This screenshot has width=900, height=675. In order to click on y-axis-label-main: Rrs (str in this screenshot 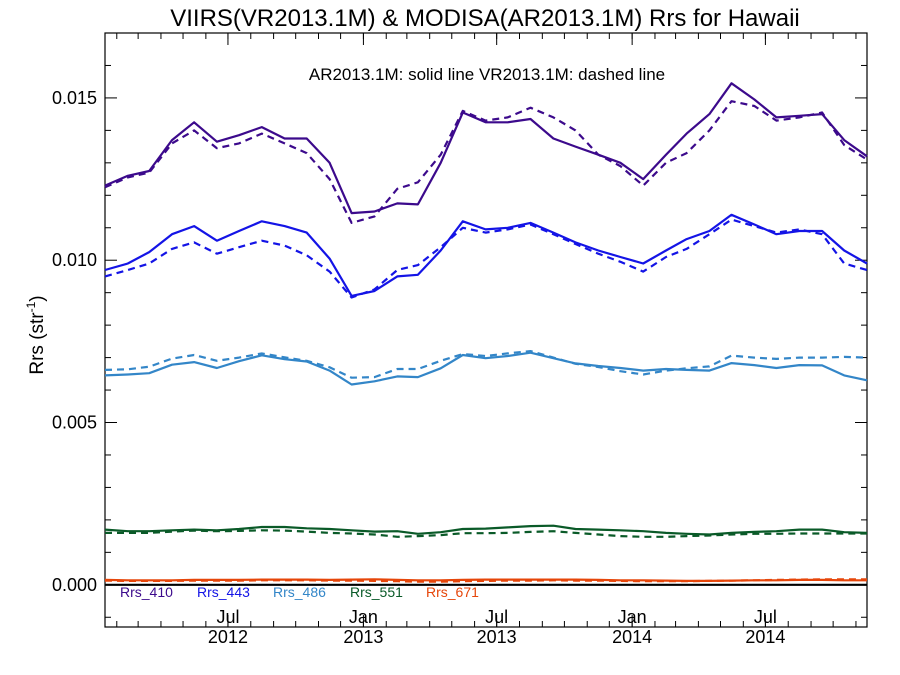, I will do `click(37, 343)`.